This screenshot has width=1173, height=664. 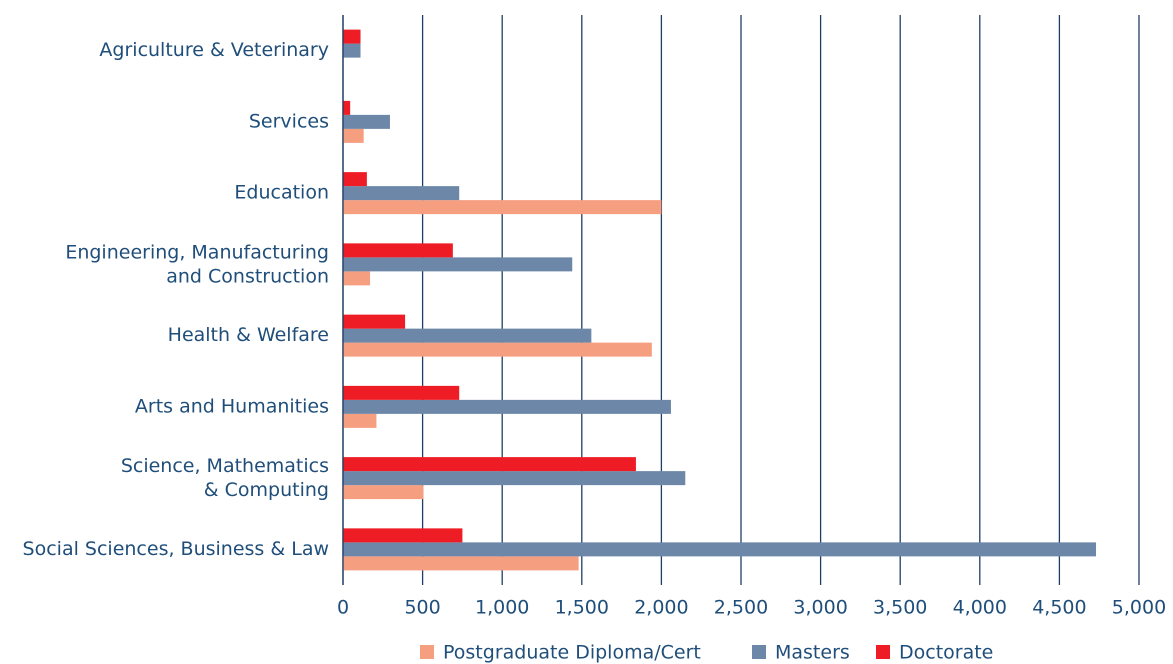 What do you see at coordinates (1059, 608) in the screenshot?
I see `x-tick-label: 4,500` at bounding box center [1059, 608].